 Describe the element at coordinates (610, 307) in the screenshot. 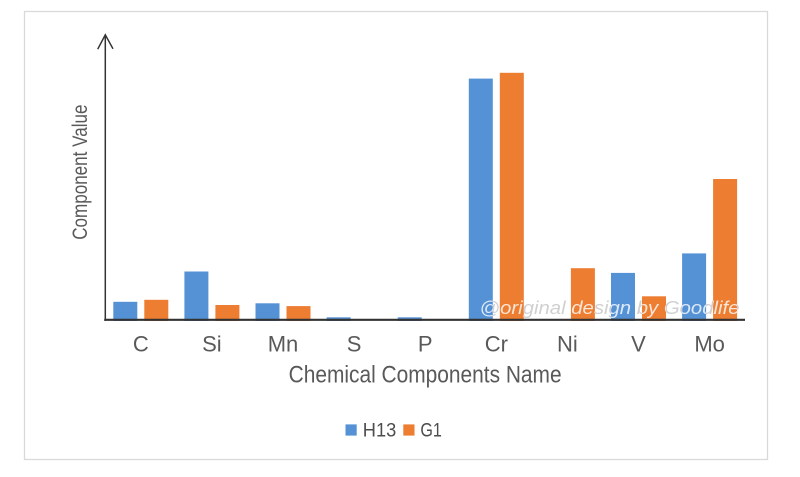

I see `svg-text: @original design by Goodlife` at that location.